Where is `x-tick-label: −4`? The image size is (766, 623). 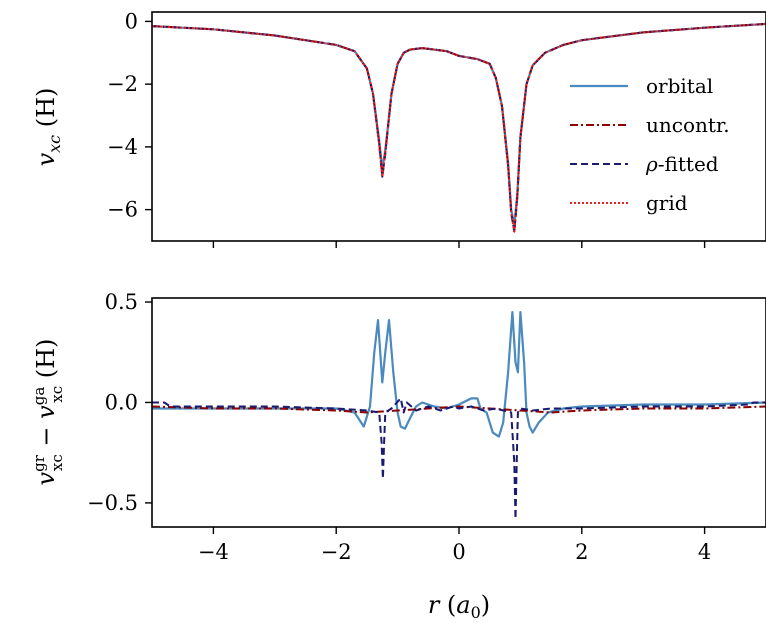
x-tick-label: −4 is located at coordinates (213, 552).